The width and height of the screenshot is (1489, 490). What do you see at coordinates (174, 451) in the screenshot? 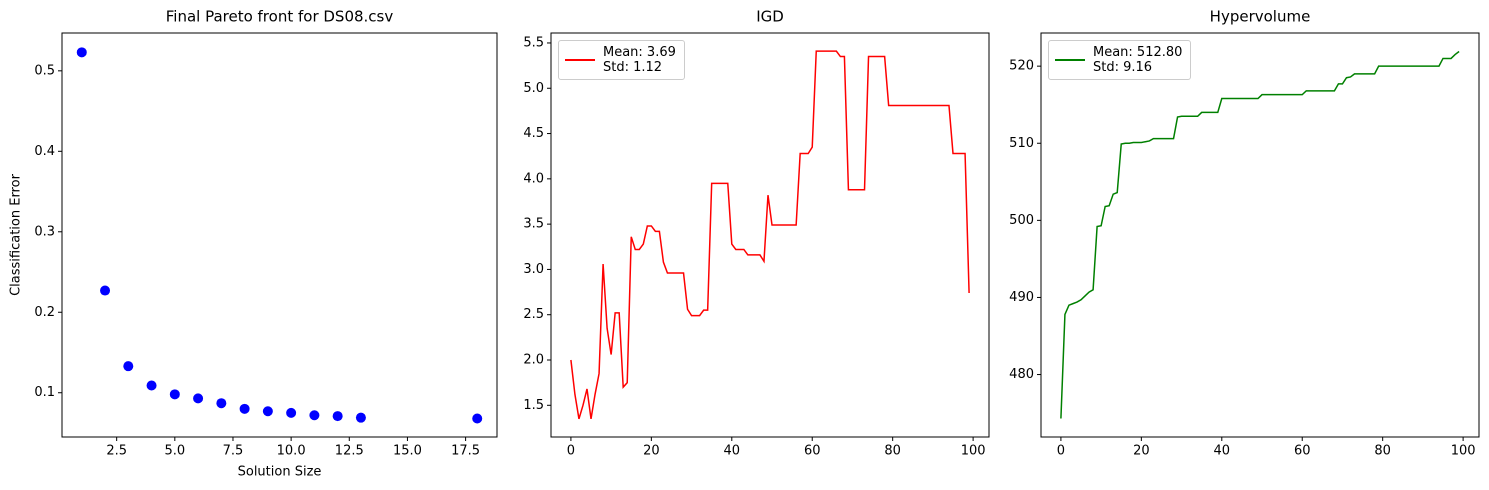
I see `x-tick-label: 5.0` at bounding box center [174, 451].